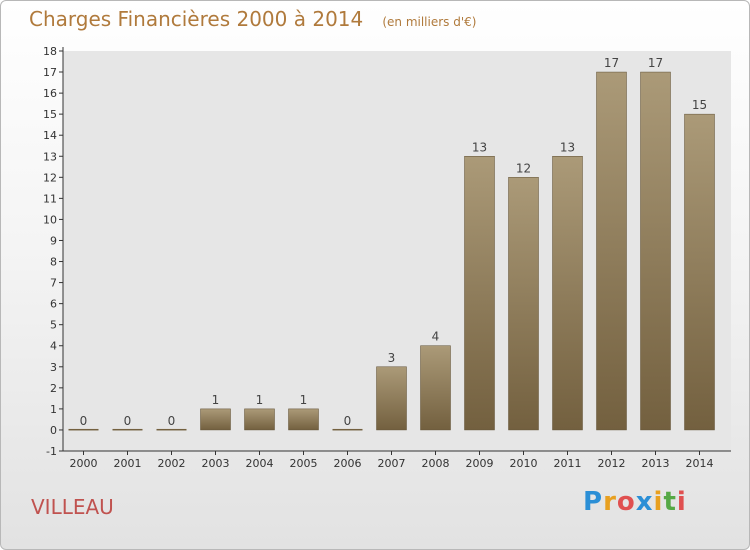 The width and height of the screenshot is (750, 550). What do you see at coordinates (50, 72) in the screenshot?
I see `y-tick-label: 17` at bounding box center [50, 72].